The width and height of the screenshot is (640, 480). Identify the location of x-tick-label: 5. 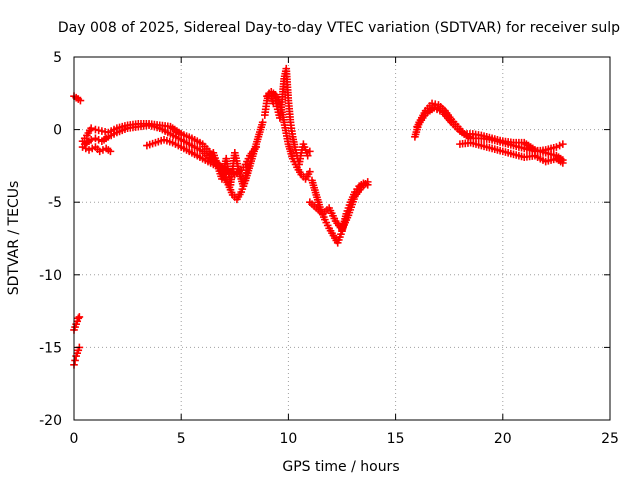
(181, 439).